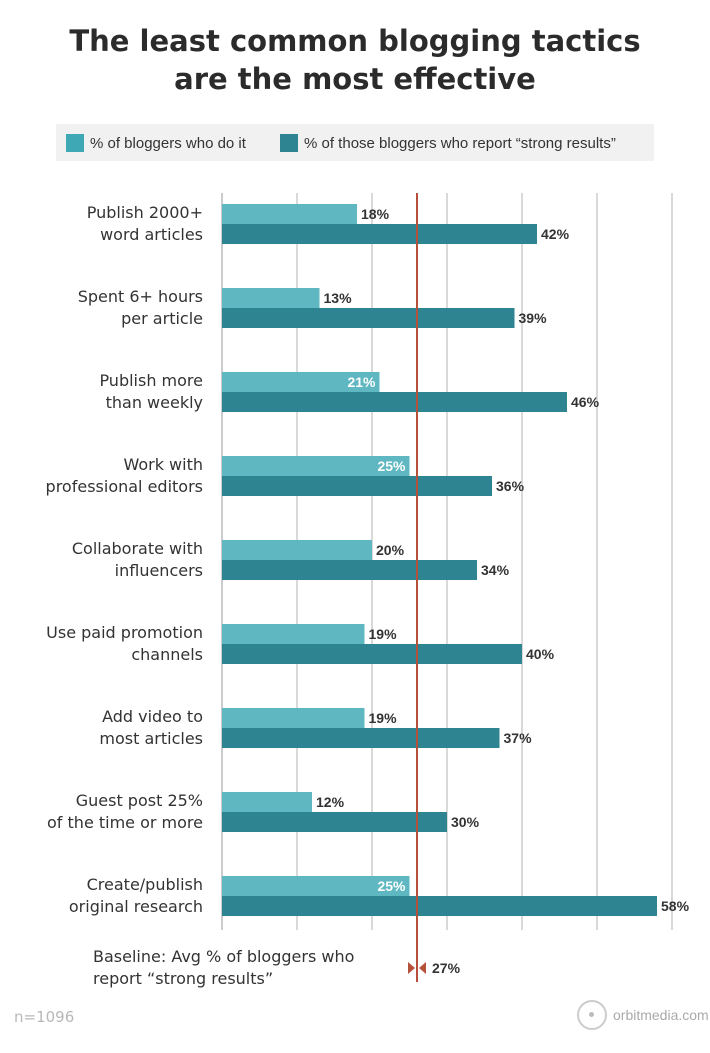  I want to click on category-label-line: Spent 6+ hours, so click(140, 296).